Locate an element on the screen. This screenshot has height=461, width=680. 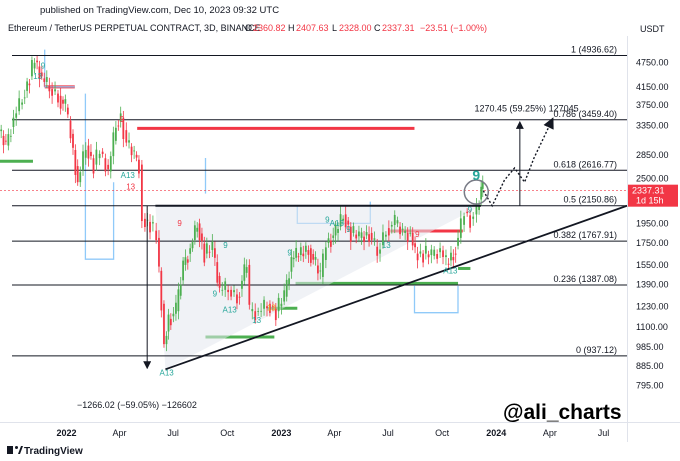
y-tick-label: 1390.00 is located at coordinates (652, 285).